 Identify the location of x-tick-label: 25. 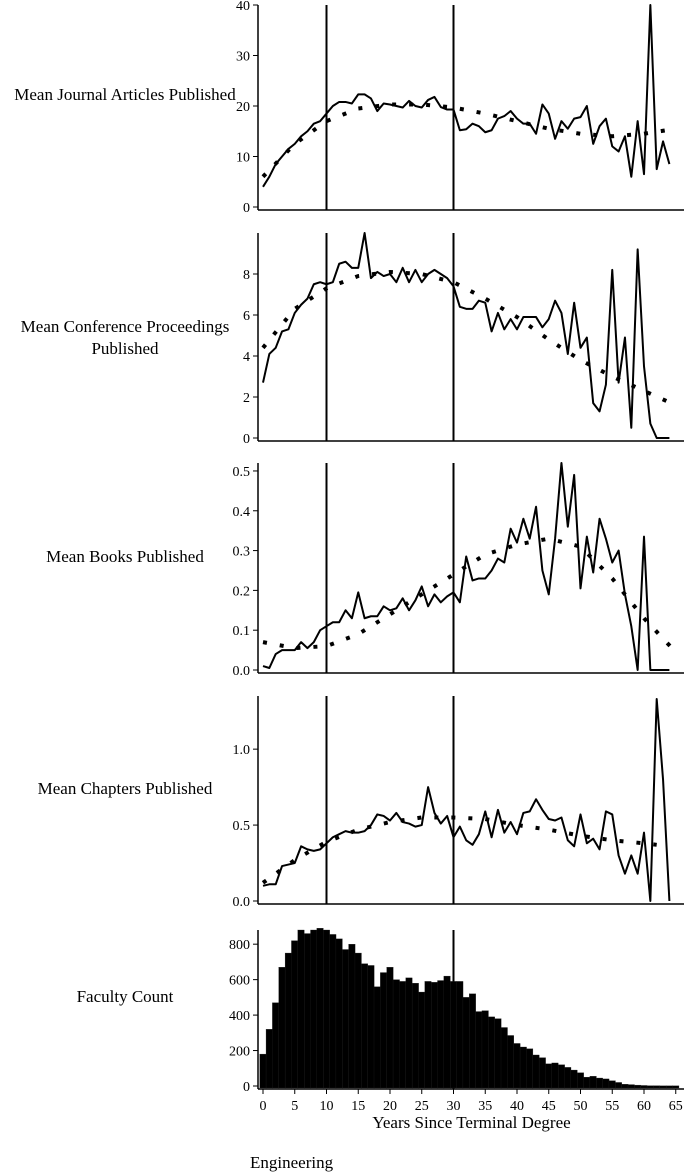
(422, 1106).